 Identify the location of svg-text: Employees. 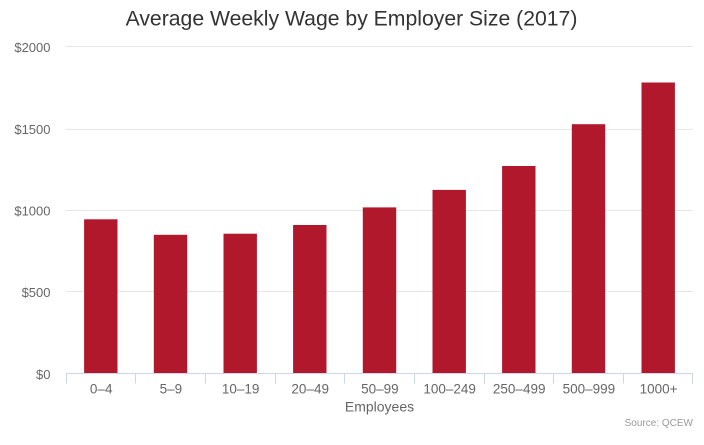
(379, 407).